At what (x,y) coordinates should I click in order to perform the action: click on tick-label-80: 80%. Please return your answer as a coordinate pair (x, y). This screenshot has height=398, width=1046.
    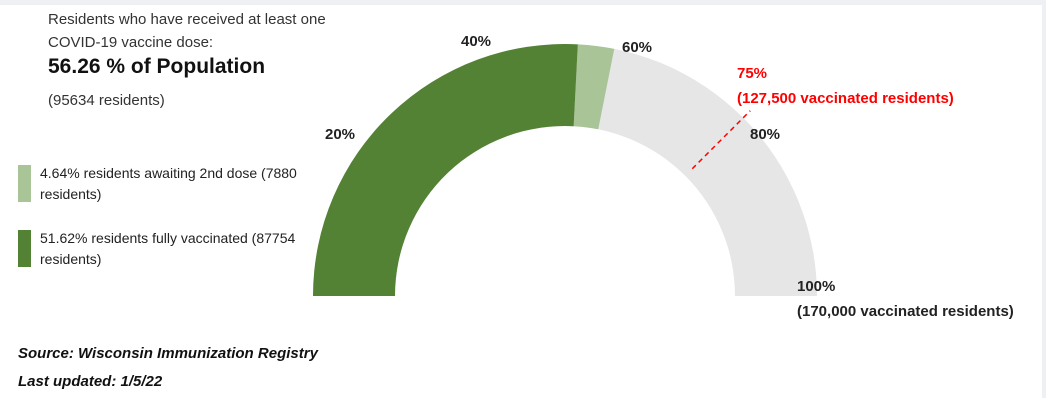
    Looking at the image, I should click on (765, 134).